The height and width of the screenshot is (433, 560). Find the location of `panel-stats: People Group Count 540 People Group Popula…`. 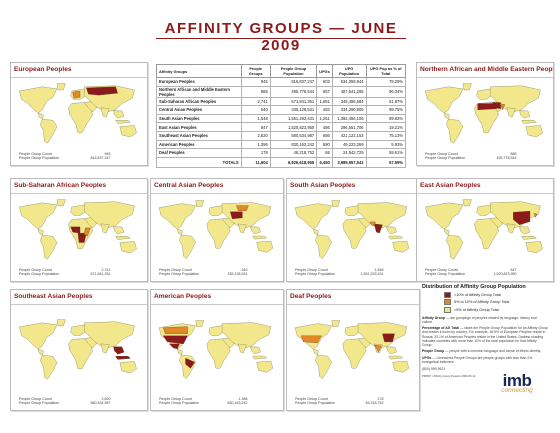

panel-stats: People Group Count 540 People Group Popula… is located at coordinates (218, 272).